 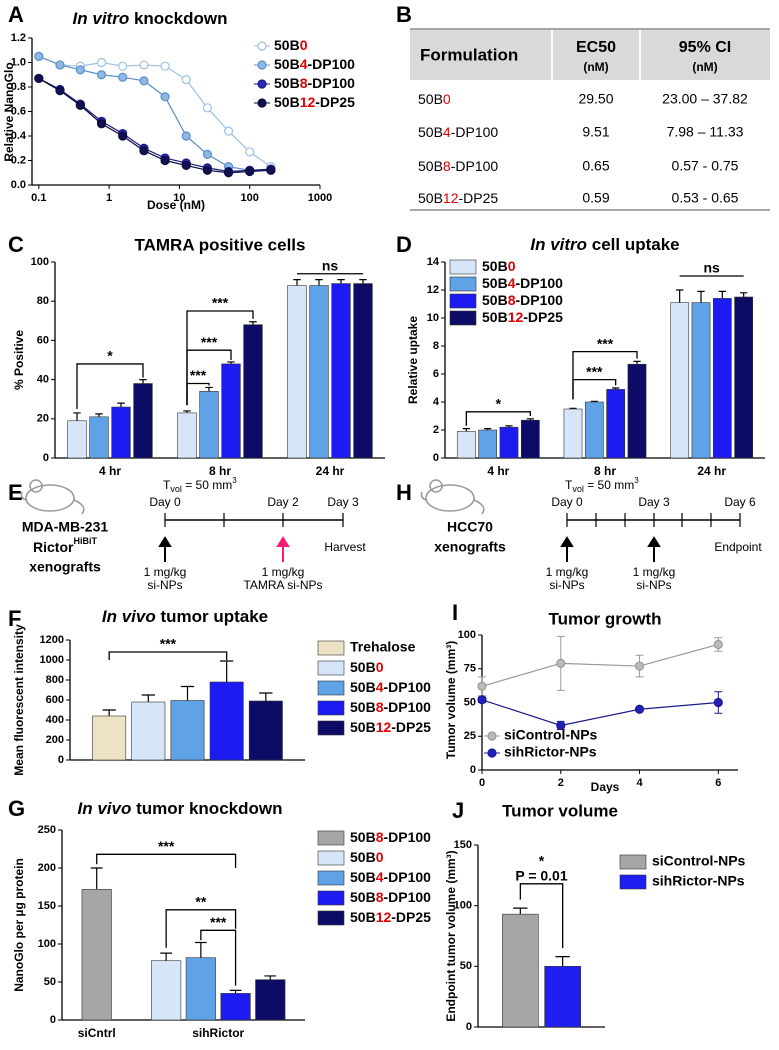 I want to click on tvol-symbol: T, so click(x=569, y=485).